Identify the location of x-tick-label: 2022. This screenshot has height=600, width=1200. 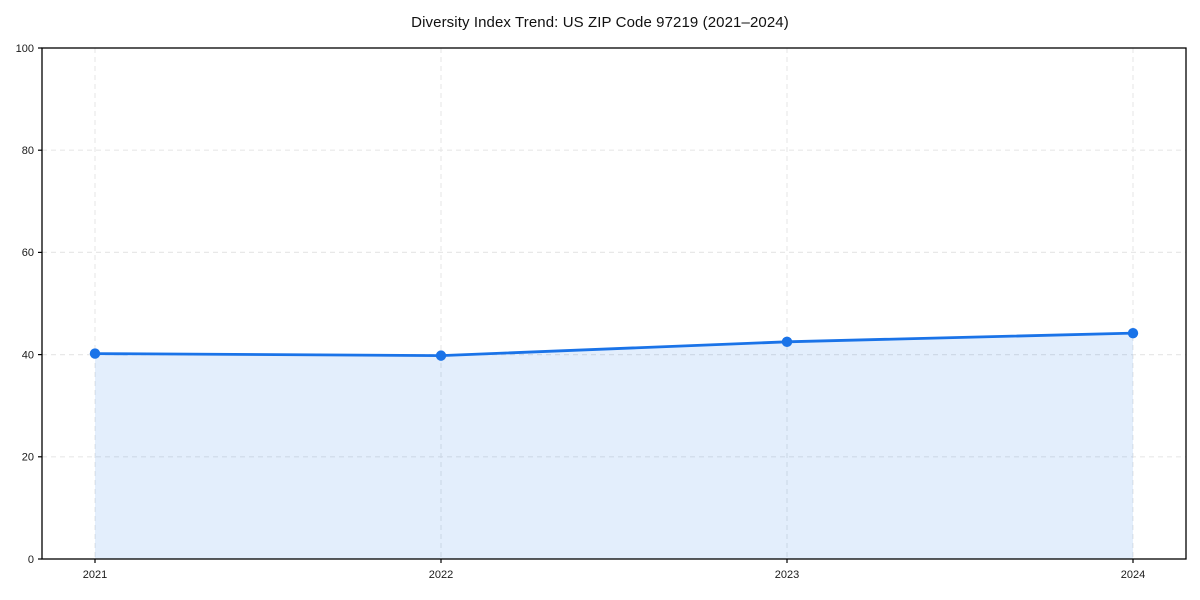
(441, 575).